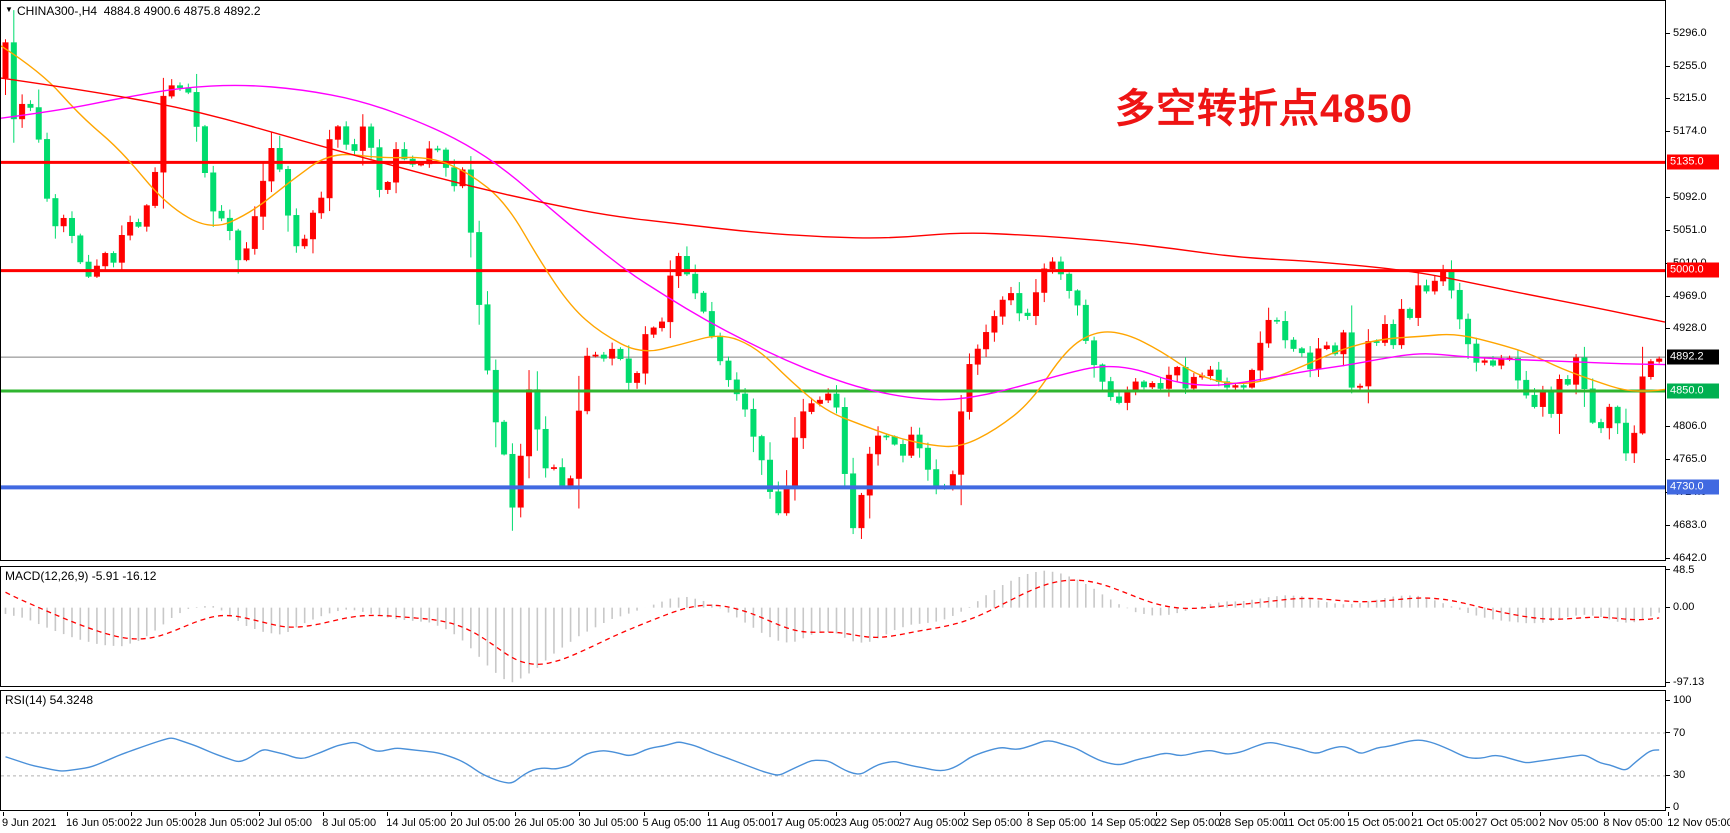  Describe the element at coordinates (98, 823) in the screenshot. I see `date-label: 16 Jun 05:00` at that location.